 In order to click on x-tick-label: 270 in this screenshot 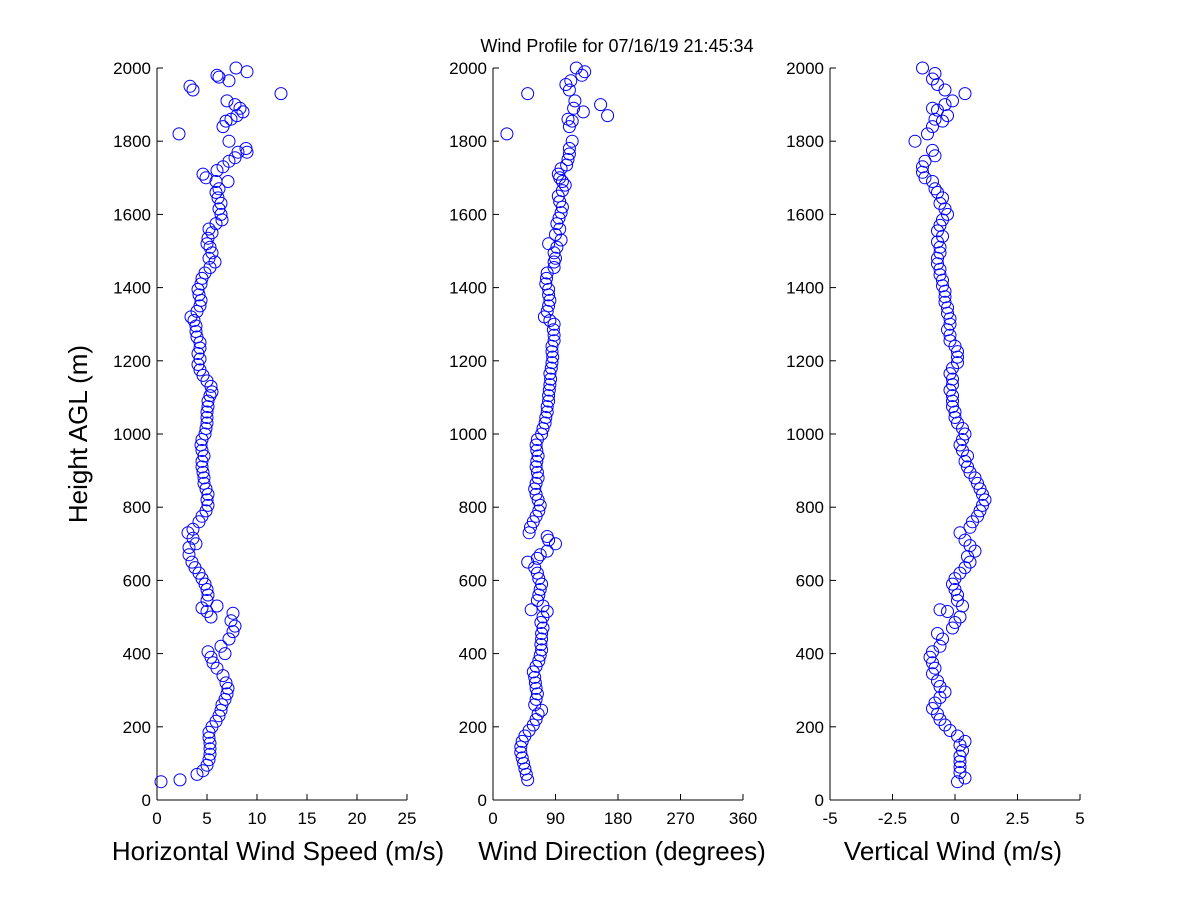, I will do `click(680, 818)`.